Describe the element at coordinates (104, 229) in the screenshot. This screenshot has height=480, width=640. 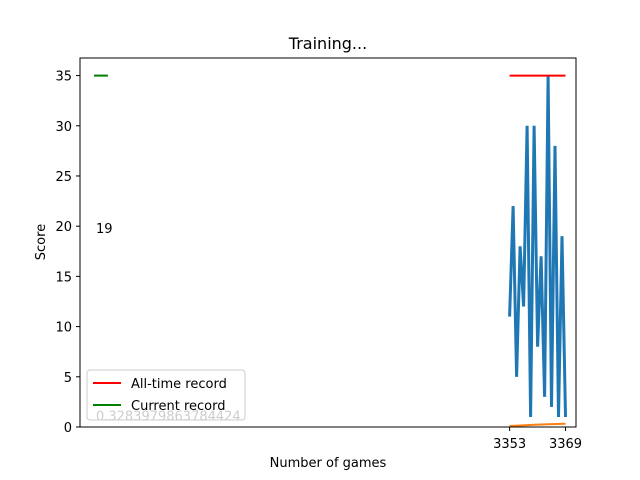
I see `annotation-text: 19` at that location.